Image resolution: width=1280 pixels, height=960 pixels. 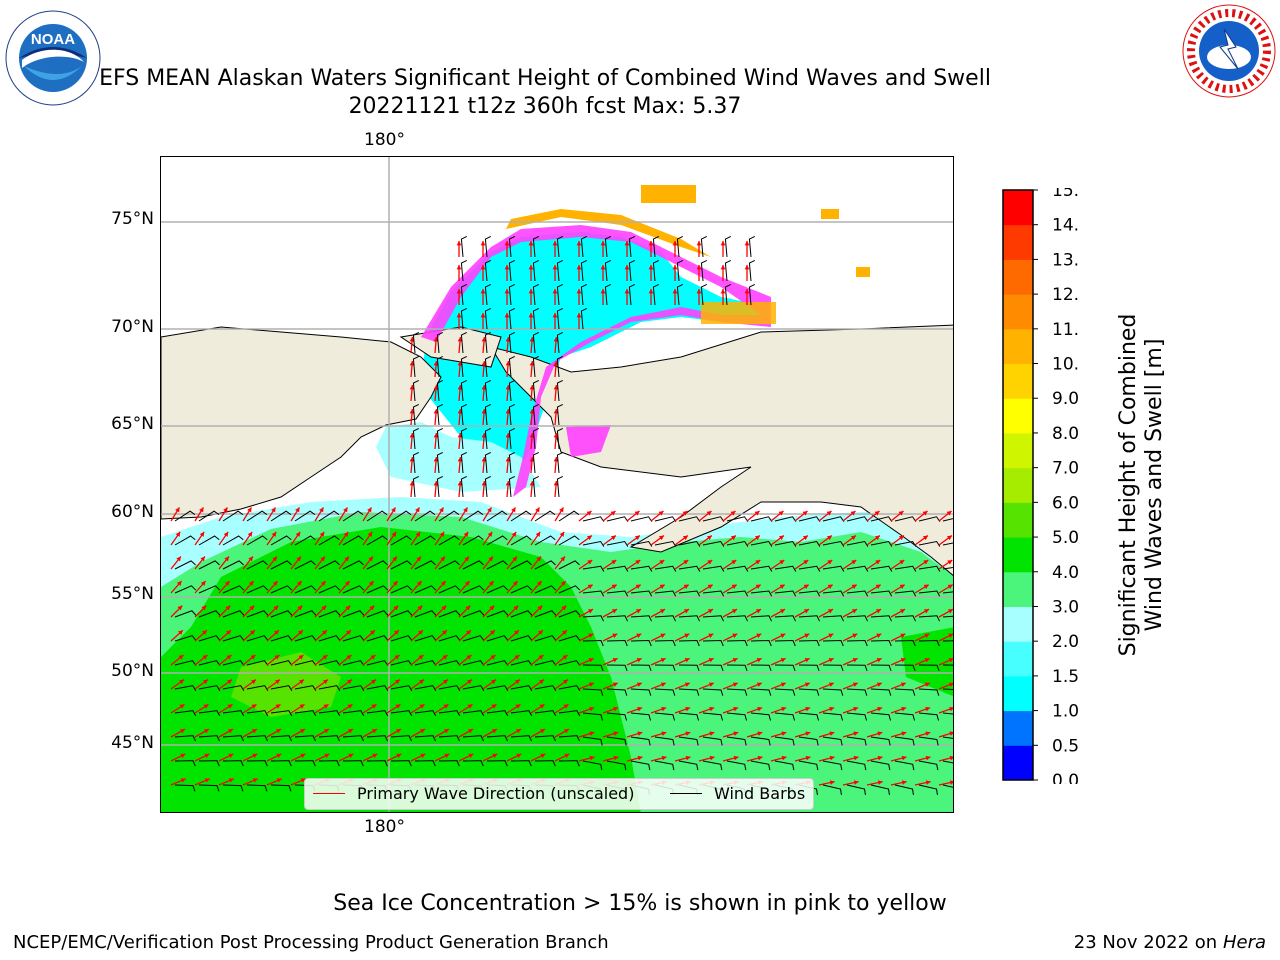 I want to click on ocean-field-high, so click(x=401, y=669).